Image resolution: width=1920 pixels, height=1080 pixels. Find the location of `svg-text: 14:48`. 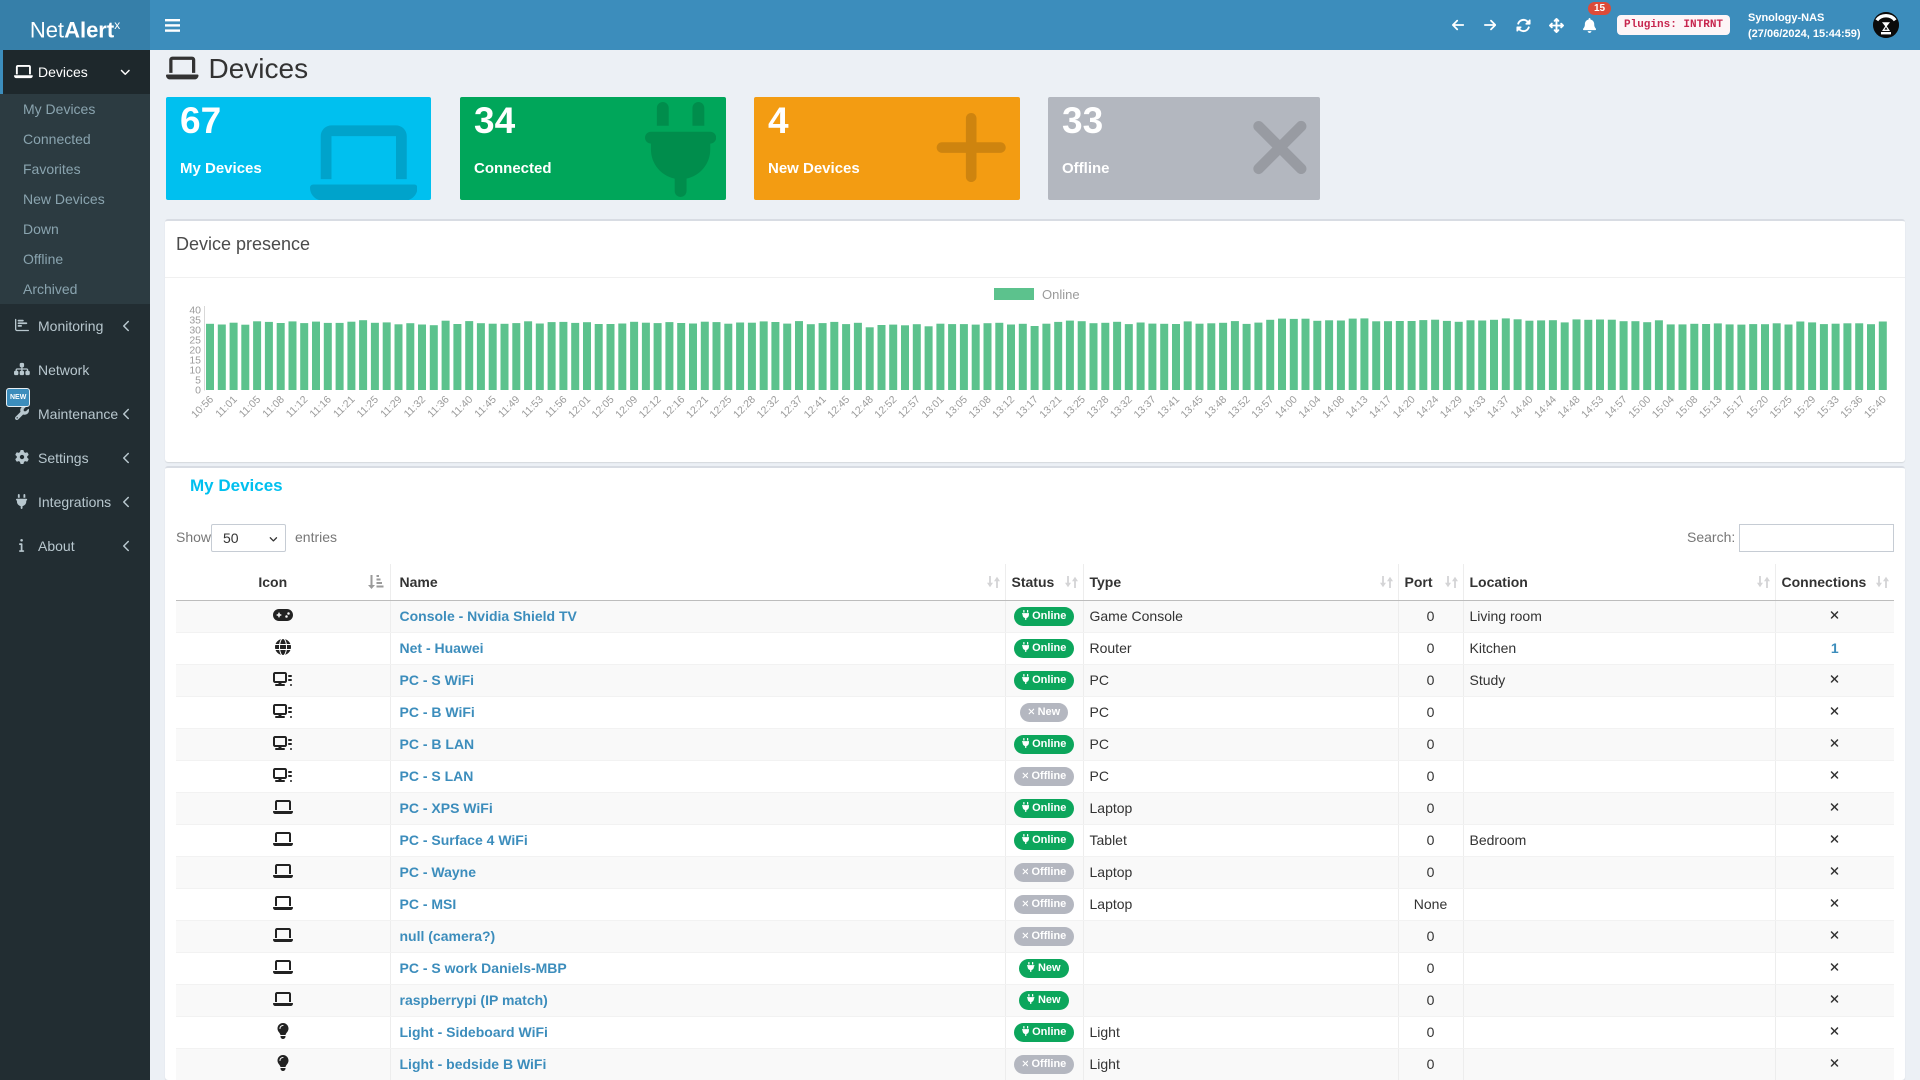

svg-text: 14:48 is located at coordinates (1569, 407).